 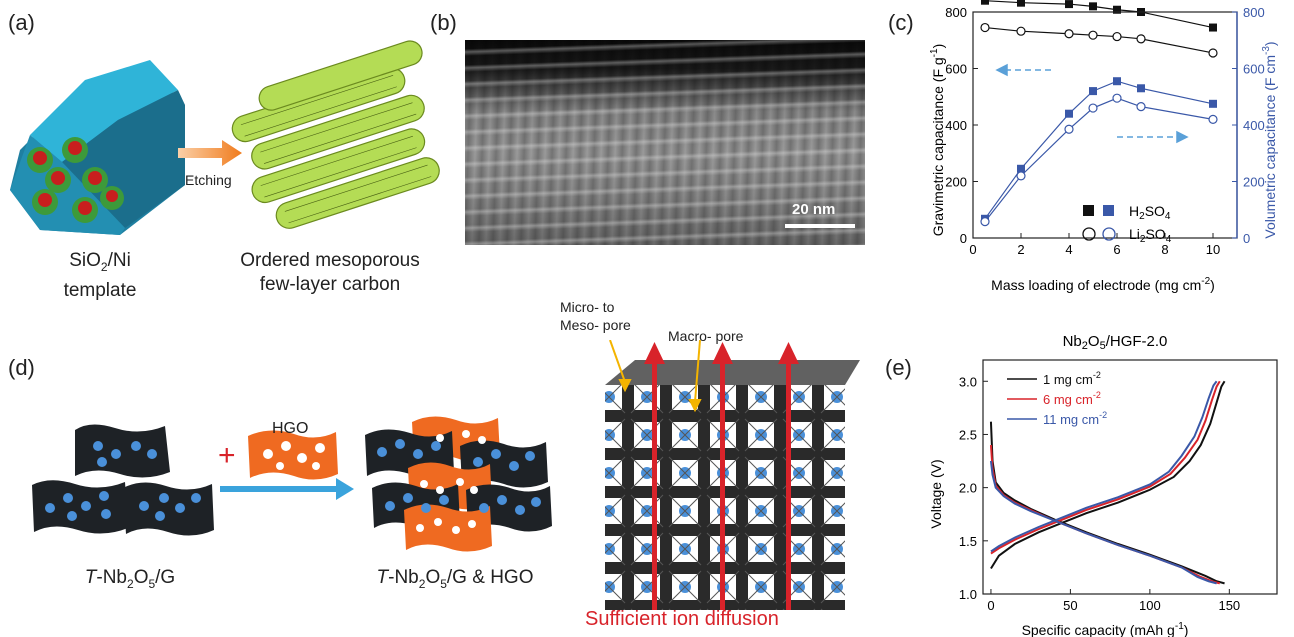 I want to click on e-y-axis-label: Voltage (V), so click(x=936, y=493).